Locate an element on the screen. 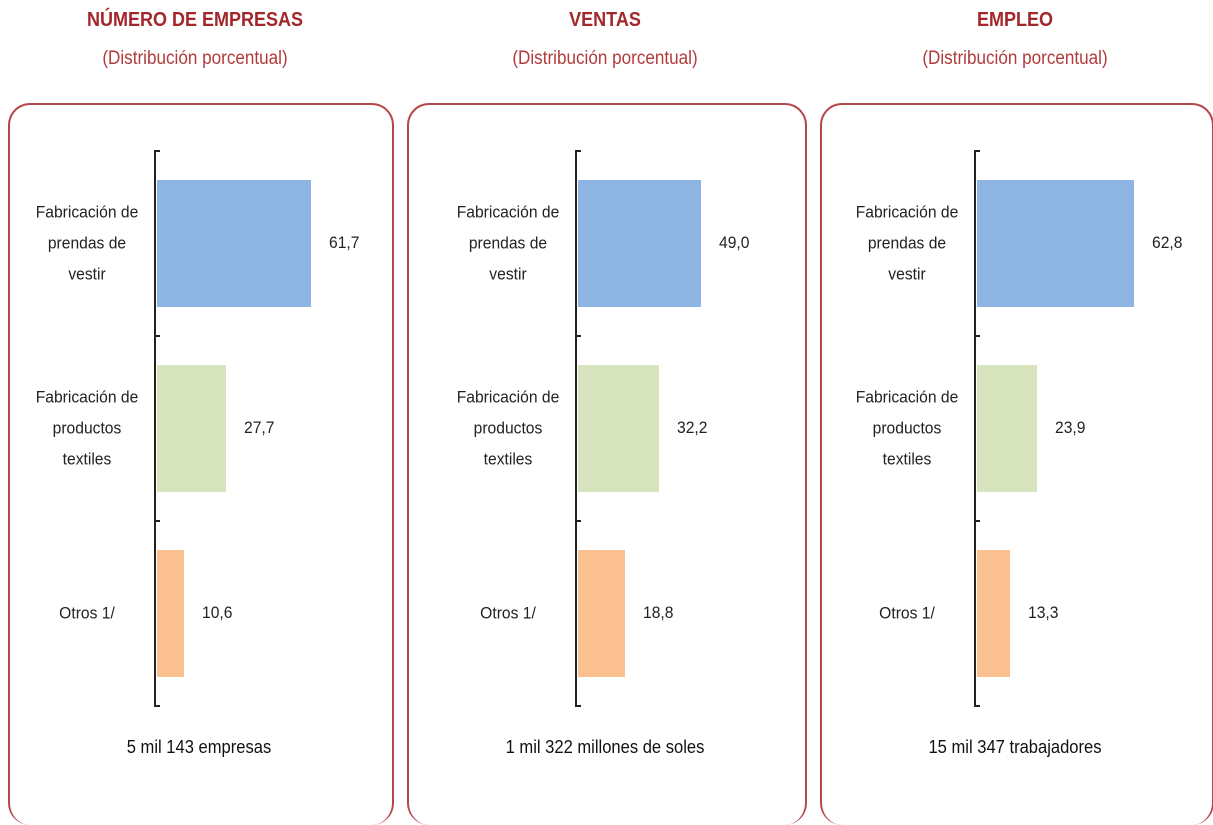  footer-note: 5 mil 143 empresas is located at coordinates (199, 747).